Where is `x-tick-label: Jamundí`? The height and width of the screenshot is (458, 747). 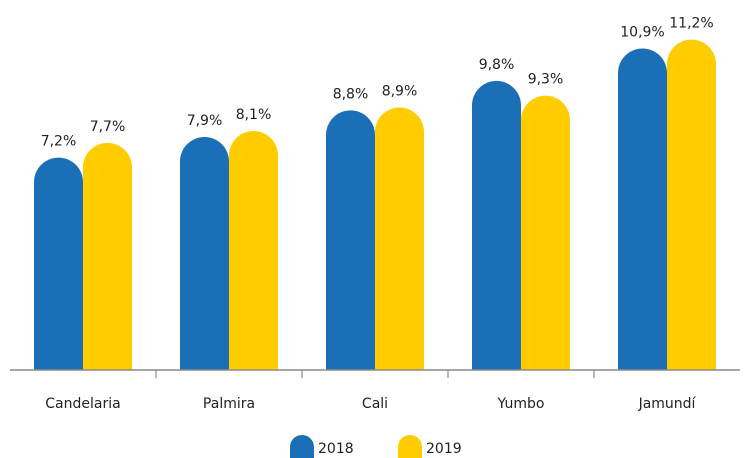
x-tick-label: Jamundí is located at coordinates (667, 404).